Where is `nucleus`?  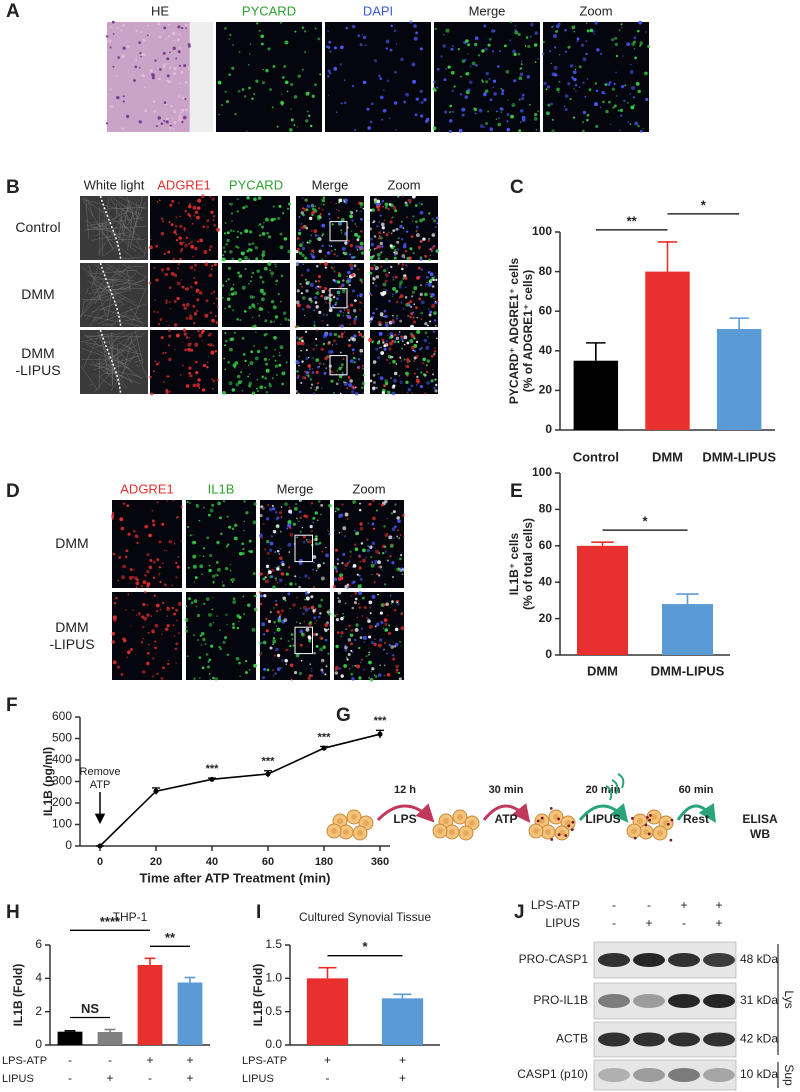
nucleus is located at coordinates (340, 821).